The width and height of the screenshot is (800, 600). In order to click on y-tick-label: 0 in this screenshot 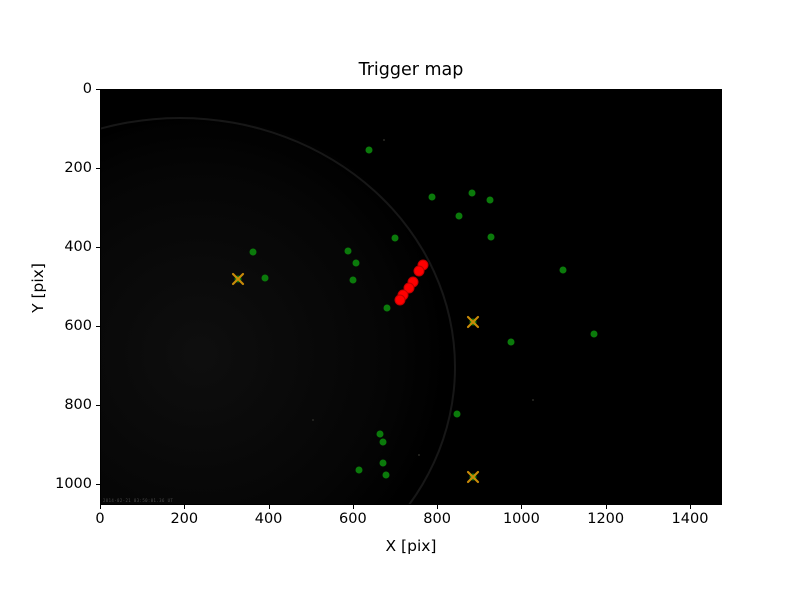, I will do `click(87, 88)`.